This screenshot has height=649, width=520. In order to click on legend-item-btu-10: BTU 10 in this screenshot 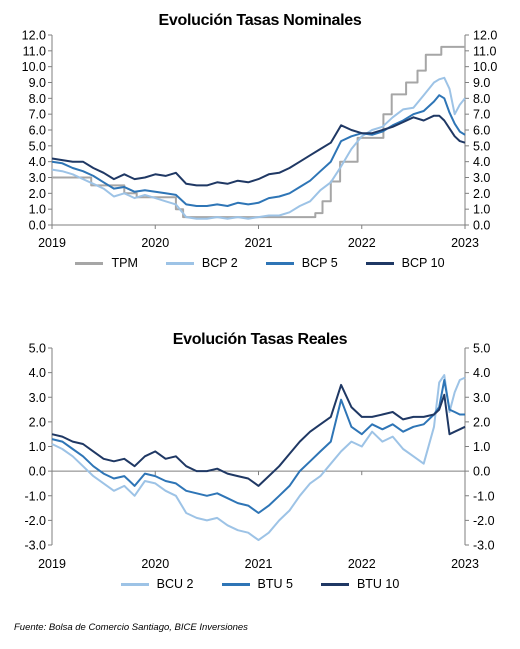, I will do `click(360, 584)`.